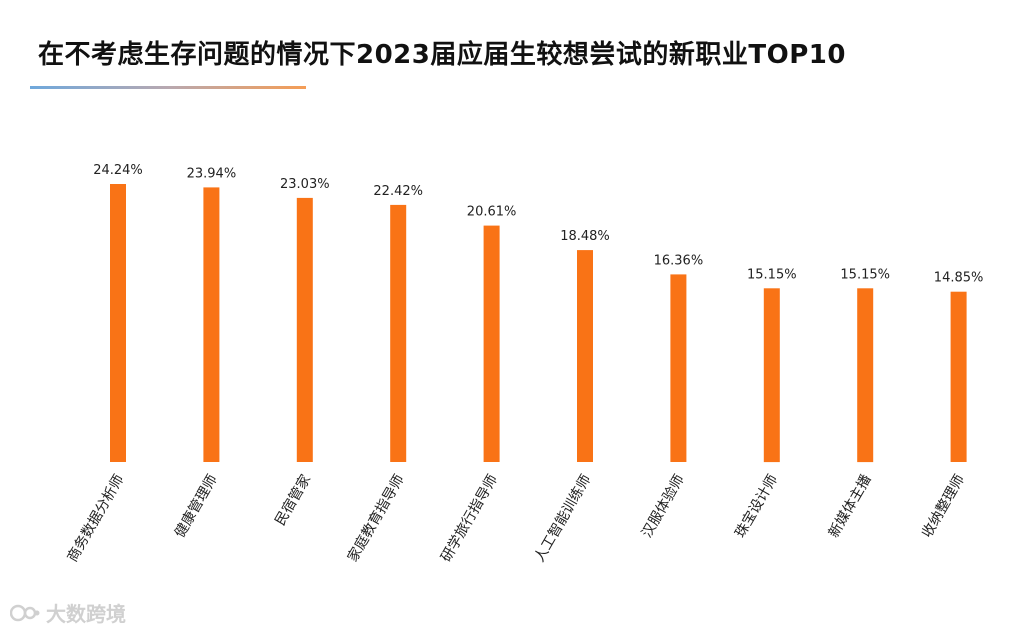 Image resolution: width=1020 pixels, height=633 pixels. I want to click on category-label-5: 人工智能训练师, so click(563, 518).